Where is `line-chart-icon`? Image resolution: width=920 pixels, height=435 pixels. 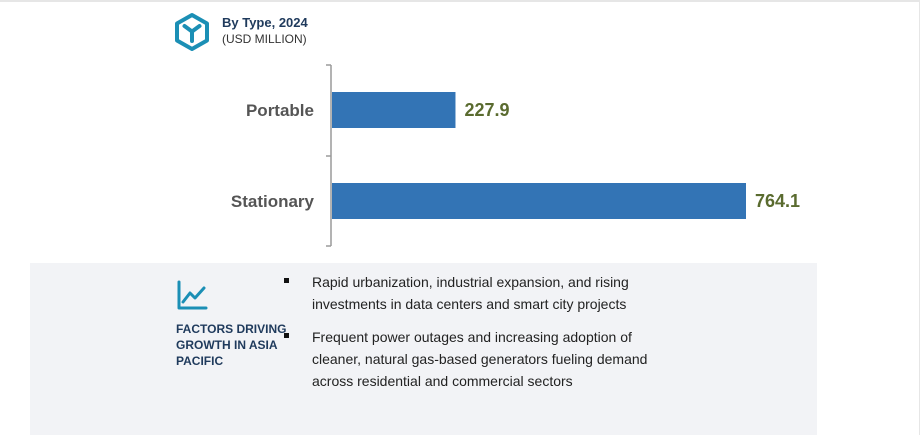 line-chart-icon is located at coordinates (192, 295).